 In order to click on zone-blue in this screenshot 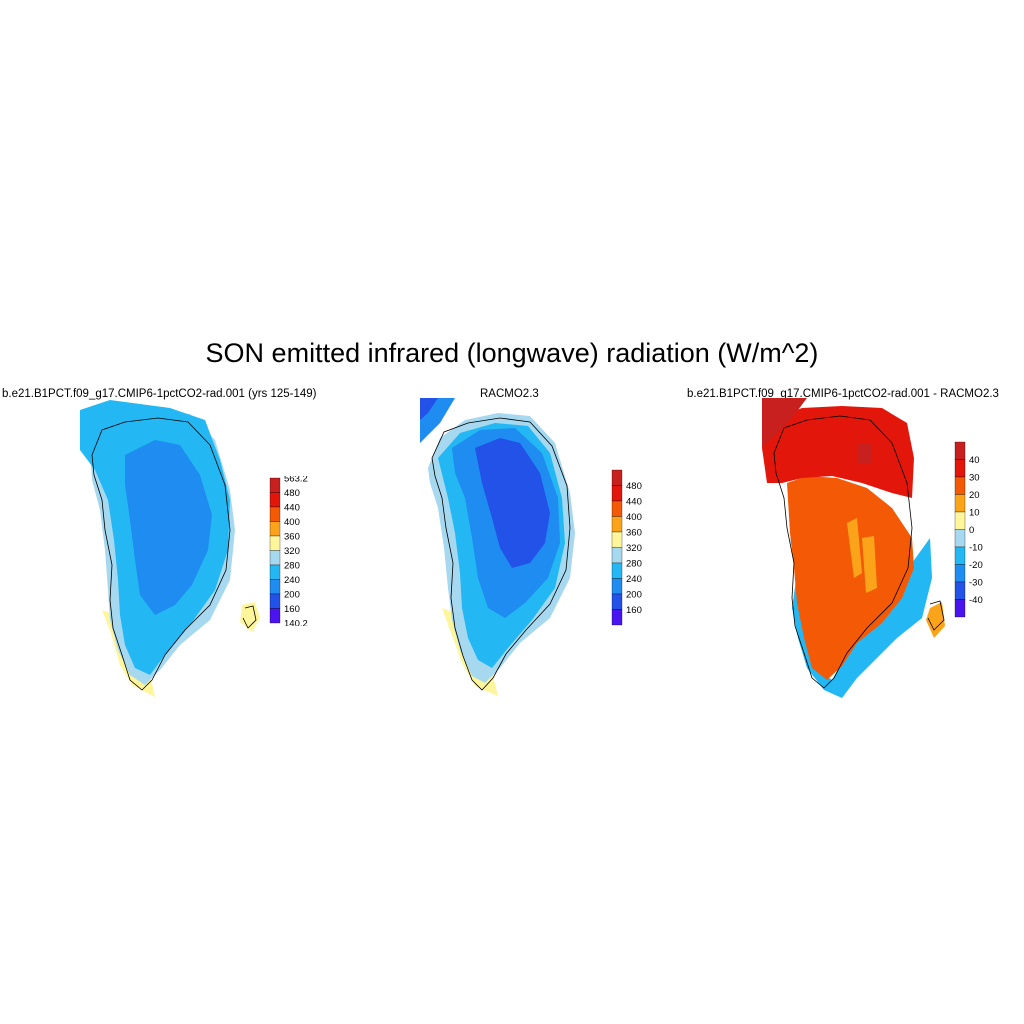, I will do `click(168, 527)`.